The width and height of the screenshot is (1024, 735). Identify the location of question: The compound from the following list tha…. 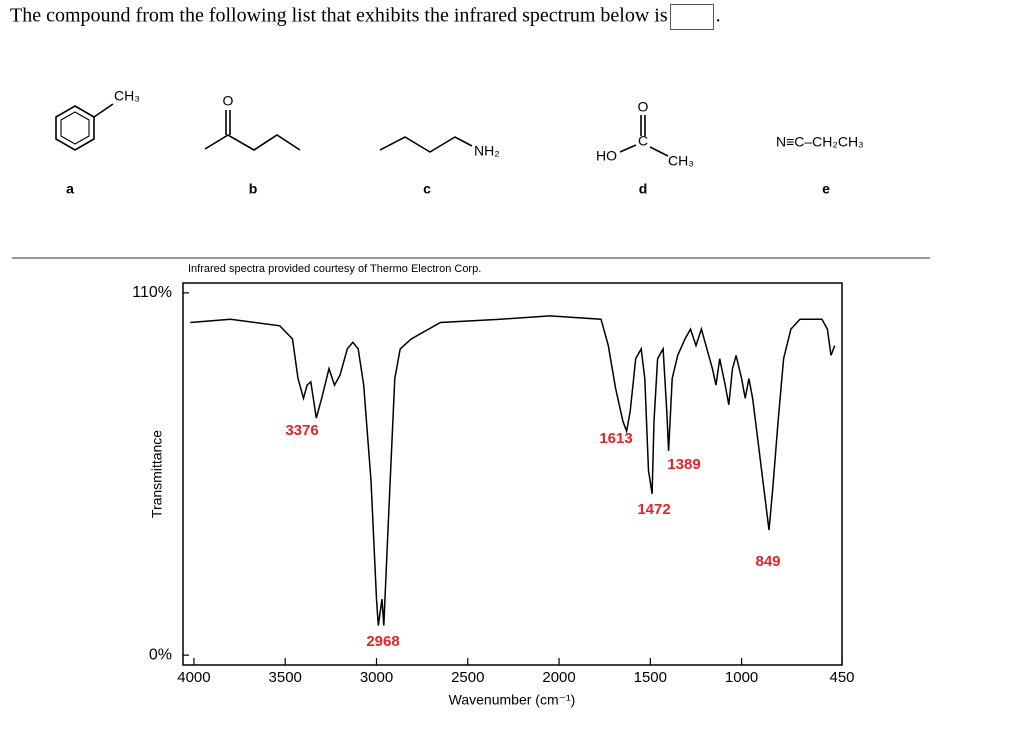
(365, 17).